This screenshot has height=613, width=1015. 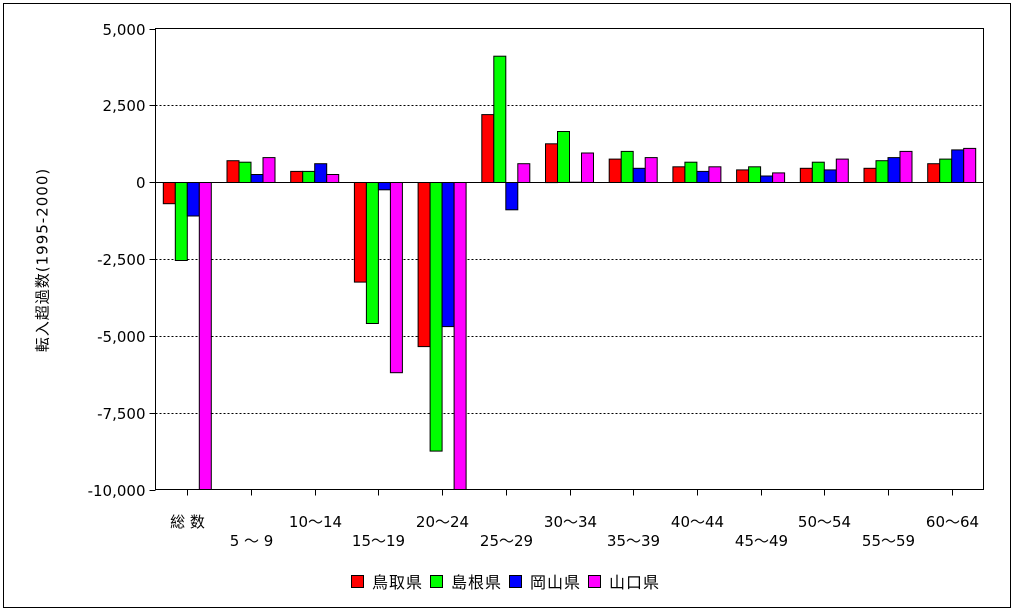 I want to click on legend-item-yamaguchi: 山口県, so click(x=627, y=581).